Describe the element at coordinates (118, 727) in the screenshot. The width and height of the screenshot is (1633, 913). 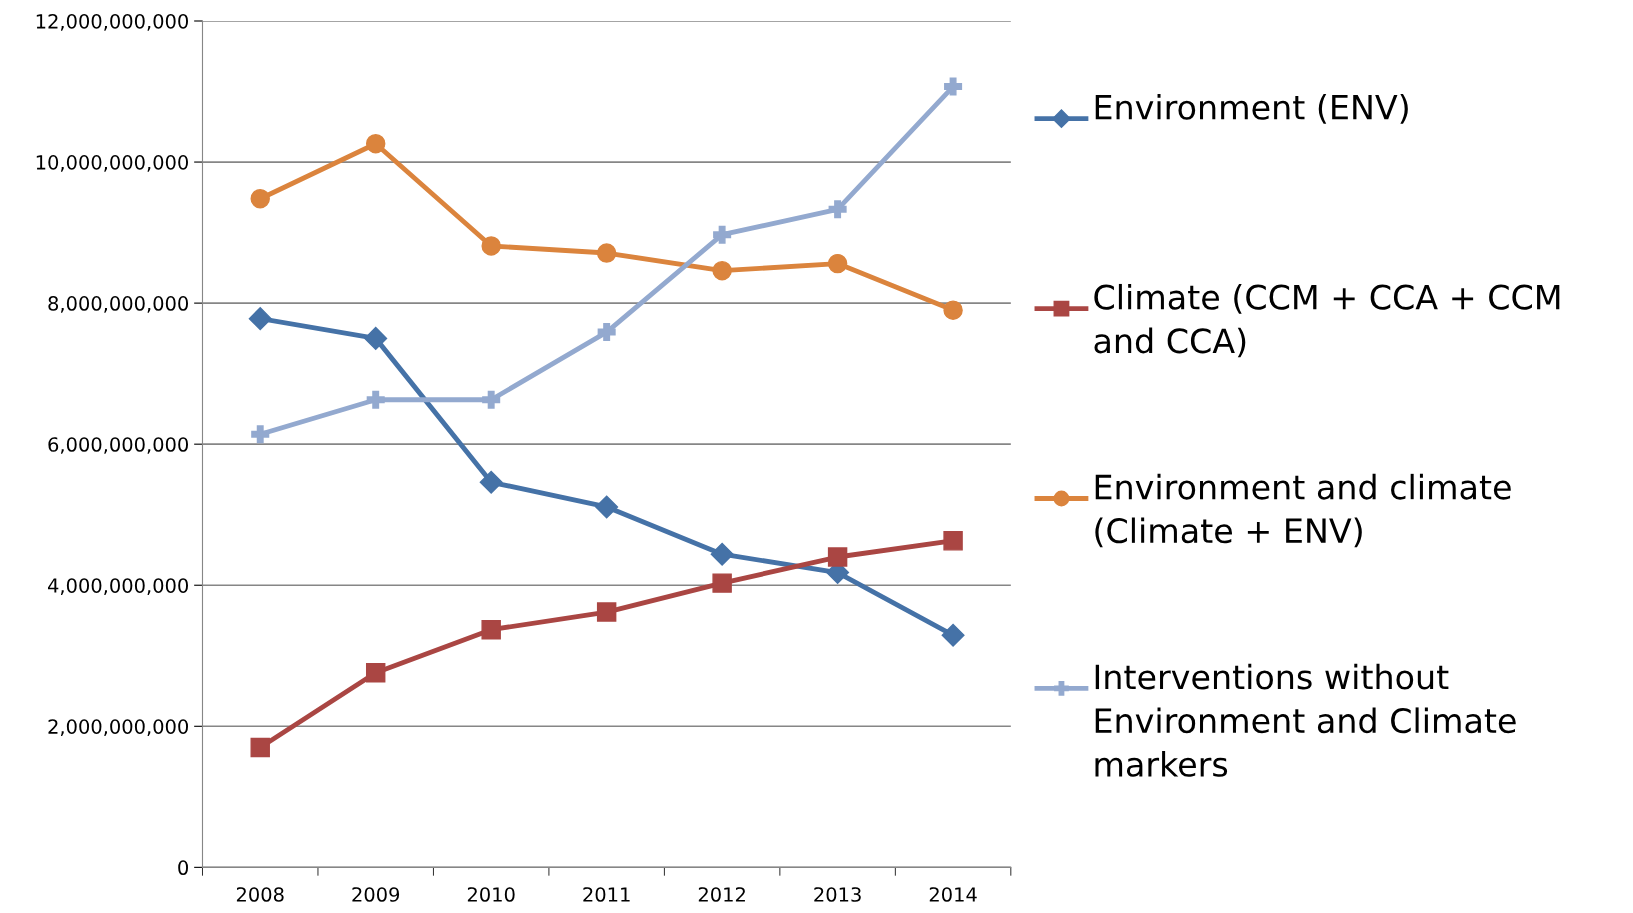
I see `y-tick-label: 2,000,000,000` at that location.